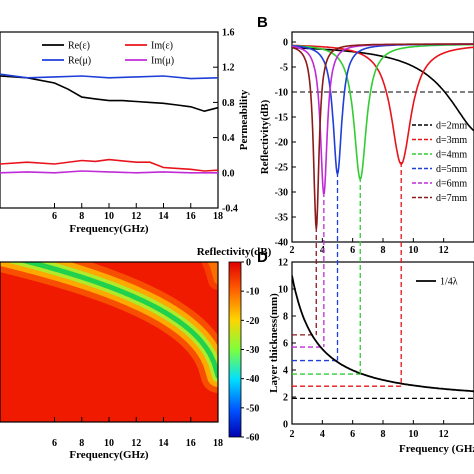 This screenshot has height=474, width=474. I want to click on legend-label: d=4mm, so click(451, 155).